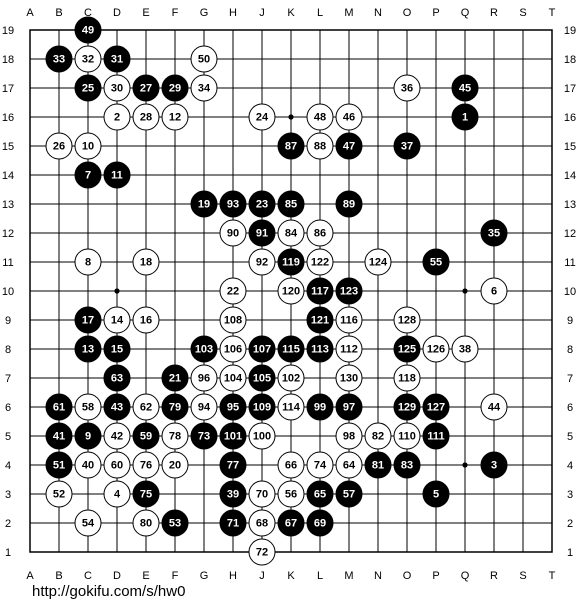  What do you see at coordinates (8, 350) in the screenshot?
I see `row-label-left: 8` at bounding box center [8, 350].